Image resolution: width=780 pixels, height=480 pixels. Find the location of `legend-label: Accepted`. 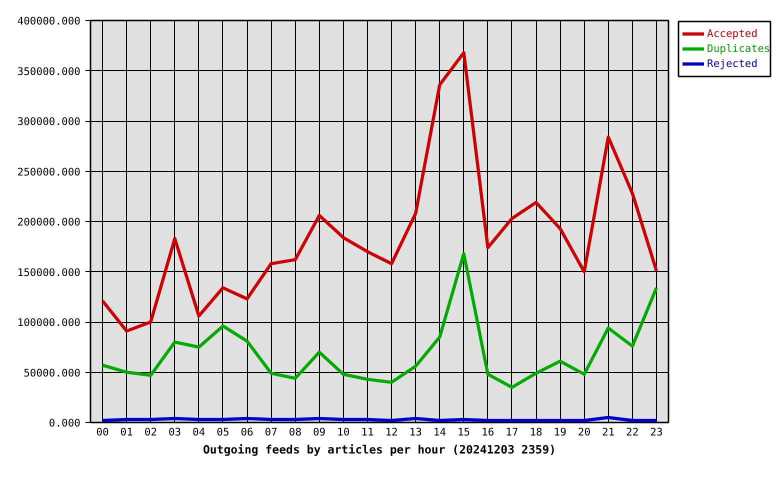

legend-label: Accepted is located at coordinates (732, 33).